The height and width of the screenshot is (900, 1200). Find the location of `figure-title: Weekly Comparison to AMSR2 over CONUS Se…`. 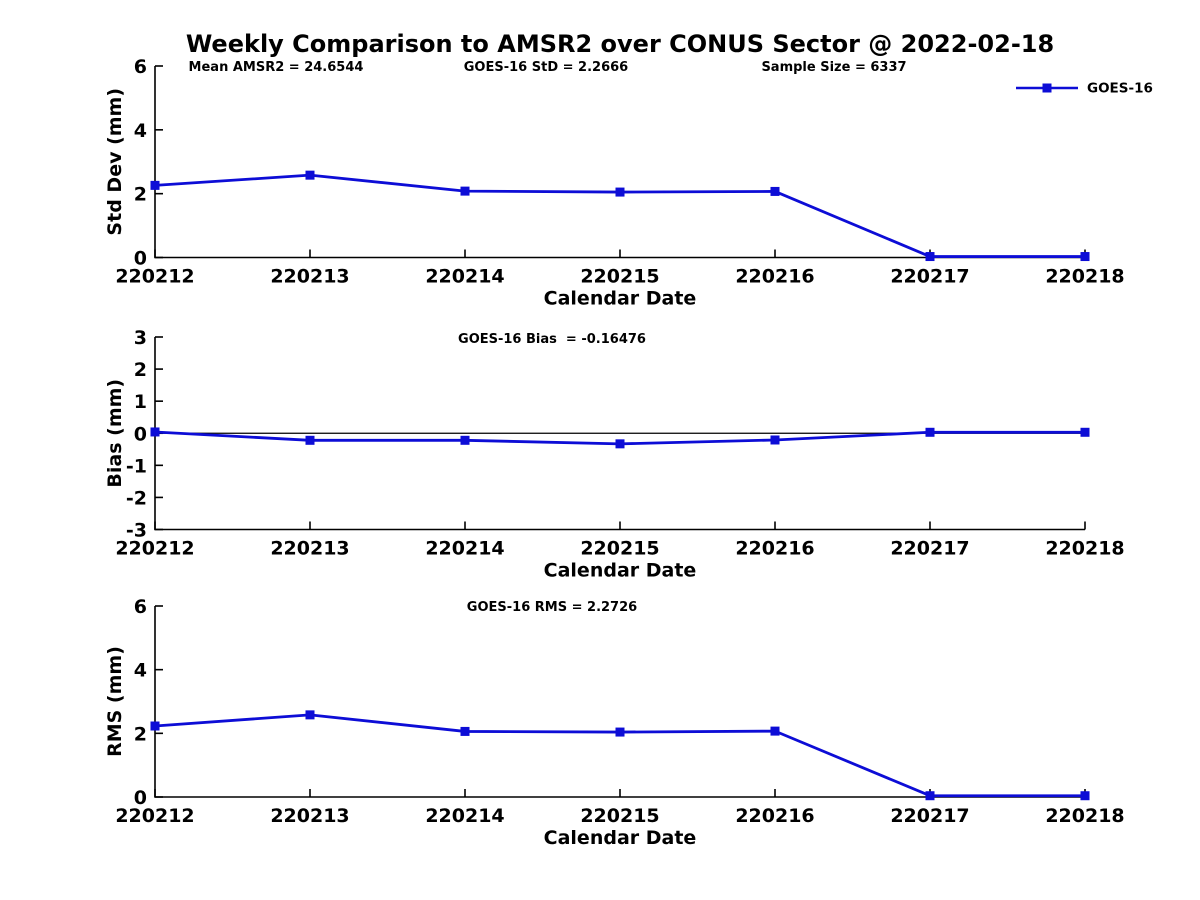

figure-title: Weekly Comparison to AMSR2 over CONUS Se… is located at coordinates (620, 44).